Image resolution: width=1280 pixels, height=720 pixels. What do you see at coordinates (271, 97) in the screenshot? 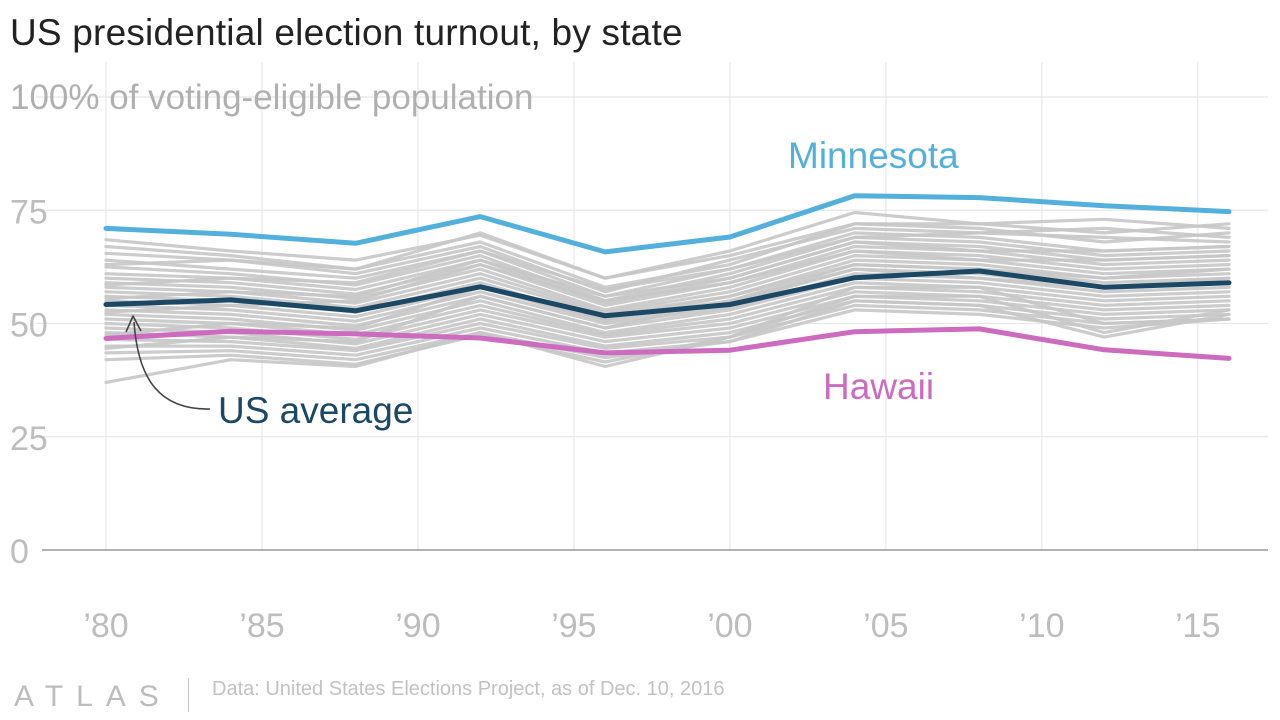
I see `y-axis-label: 100% of voting-eligible population` at bounding box center [271, 97].